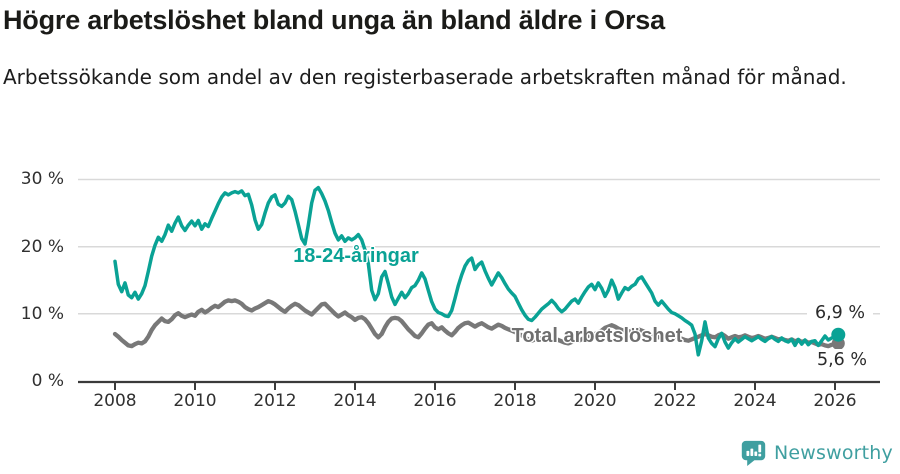 The height and width of the screenshot is (474, 900). What do you see at coordinates (435, 401) in the screenshot?
I see `x-axis-label-2016: 2016` at bounding box center [435, 401].